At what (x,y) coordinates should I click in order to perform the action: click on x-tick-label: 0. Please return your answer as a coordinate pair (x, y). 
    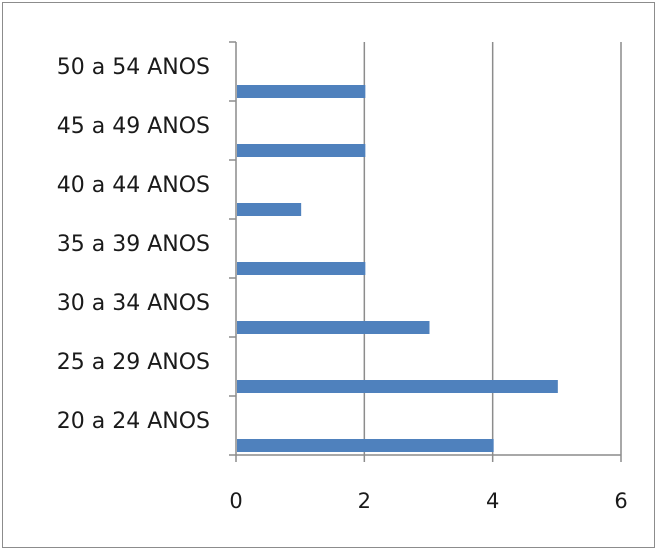
    Looking at the image, I should click on (235, 501).